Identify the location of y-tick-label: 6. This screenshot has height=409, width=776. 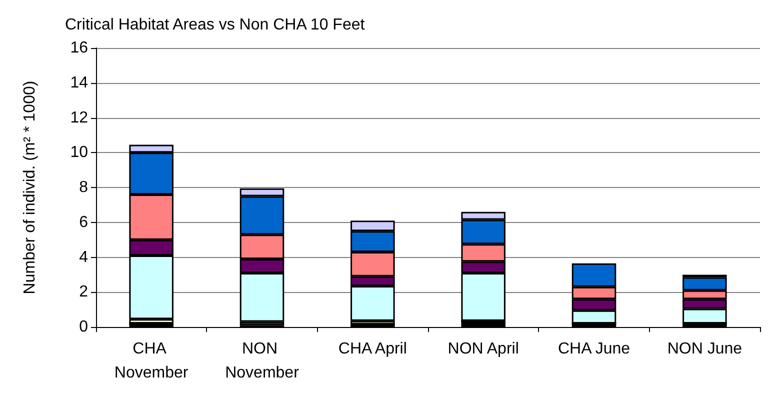
(83, 222).